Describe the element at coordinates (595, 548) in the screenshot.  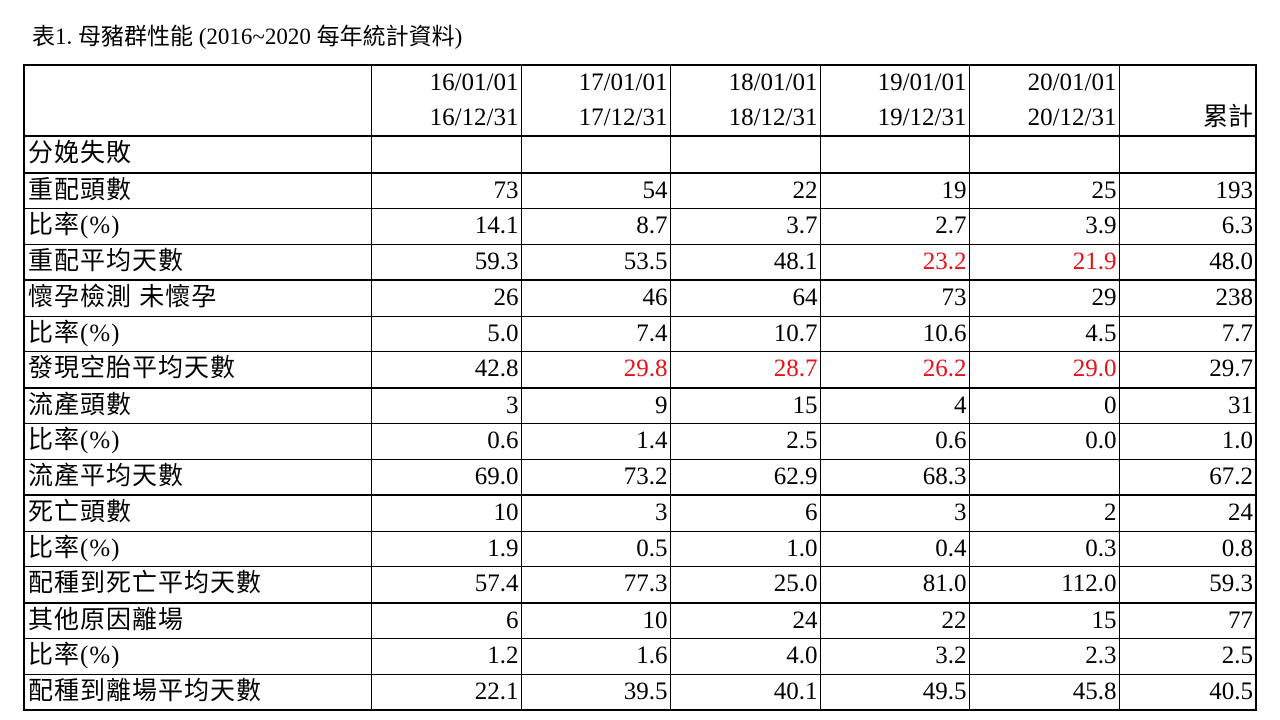
I see `table-cell: 0.5` at that location.